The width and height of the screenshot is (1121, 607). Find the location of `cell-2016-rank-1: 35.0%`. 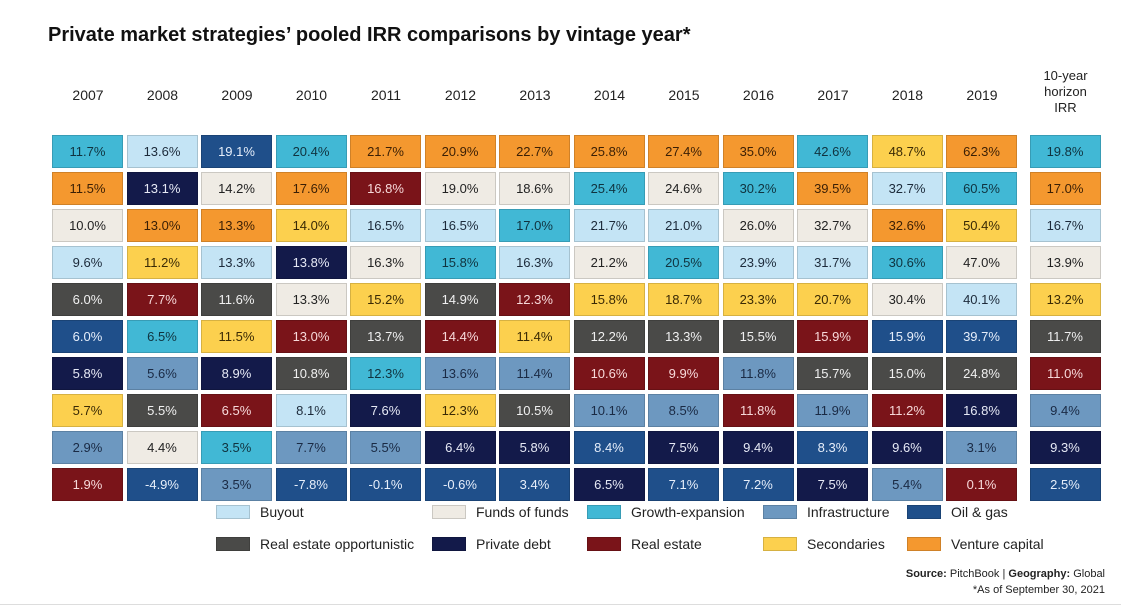

cell-2016-rank-1: 35.0% is located at coordinates (758, 151).